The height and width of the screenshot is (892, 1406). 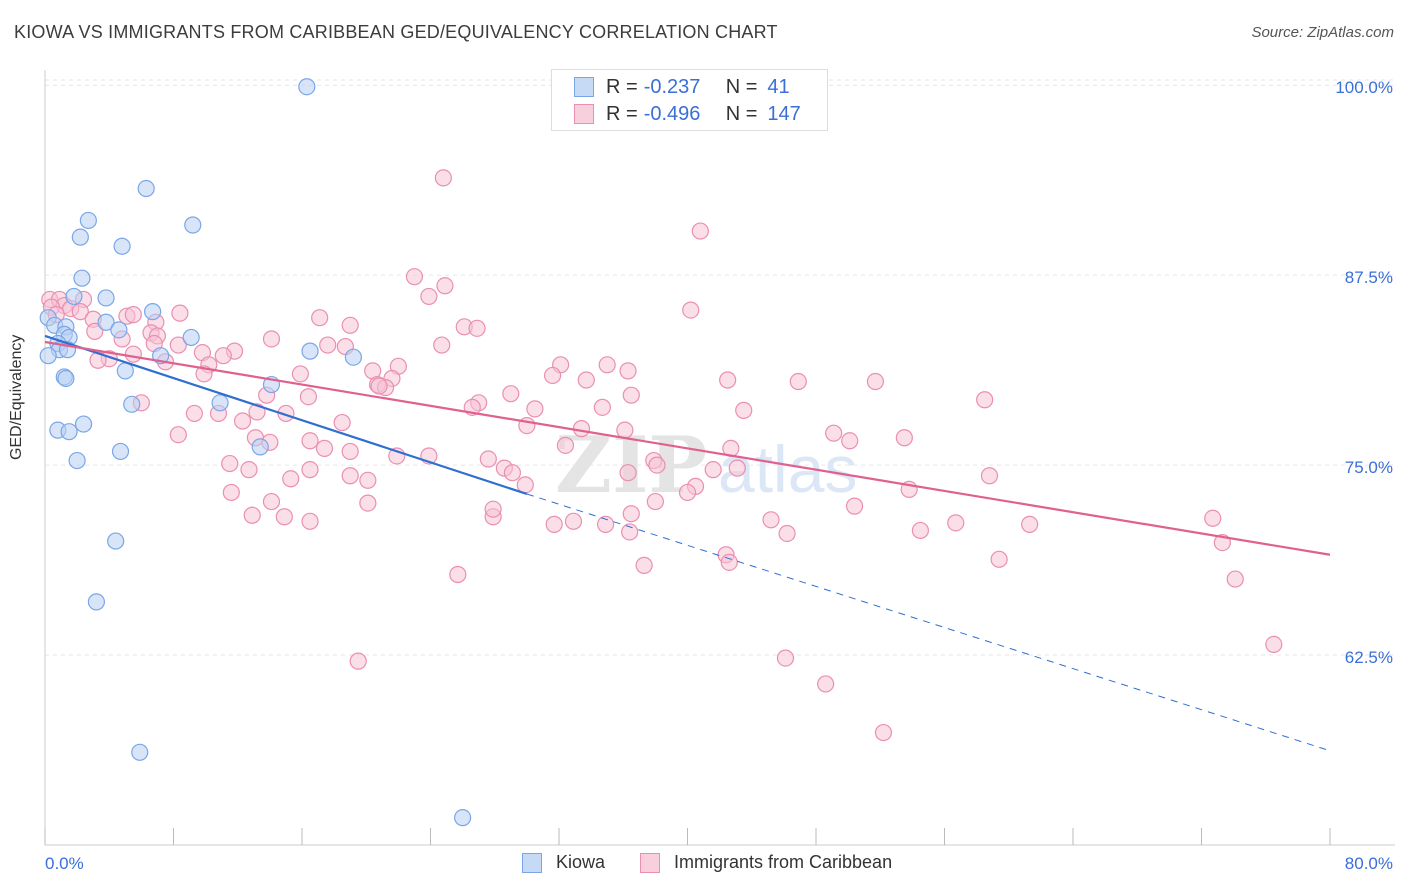 I want to click on n-value: 41, so click(x=778, y=86).